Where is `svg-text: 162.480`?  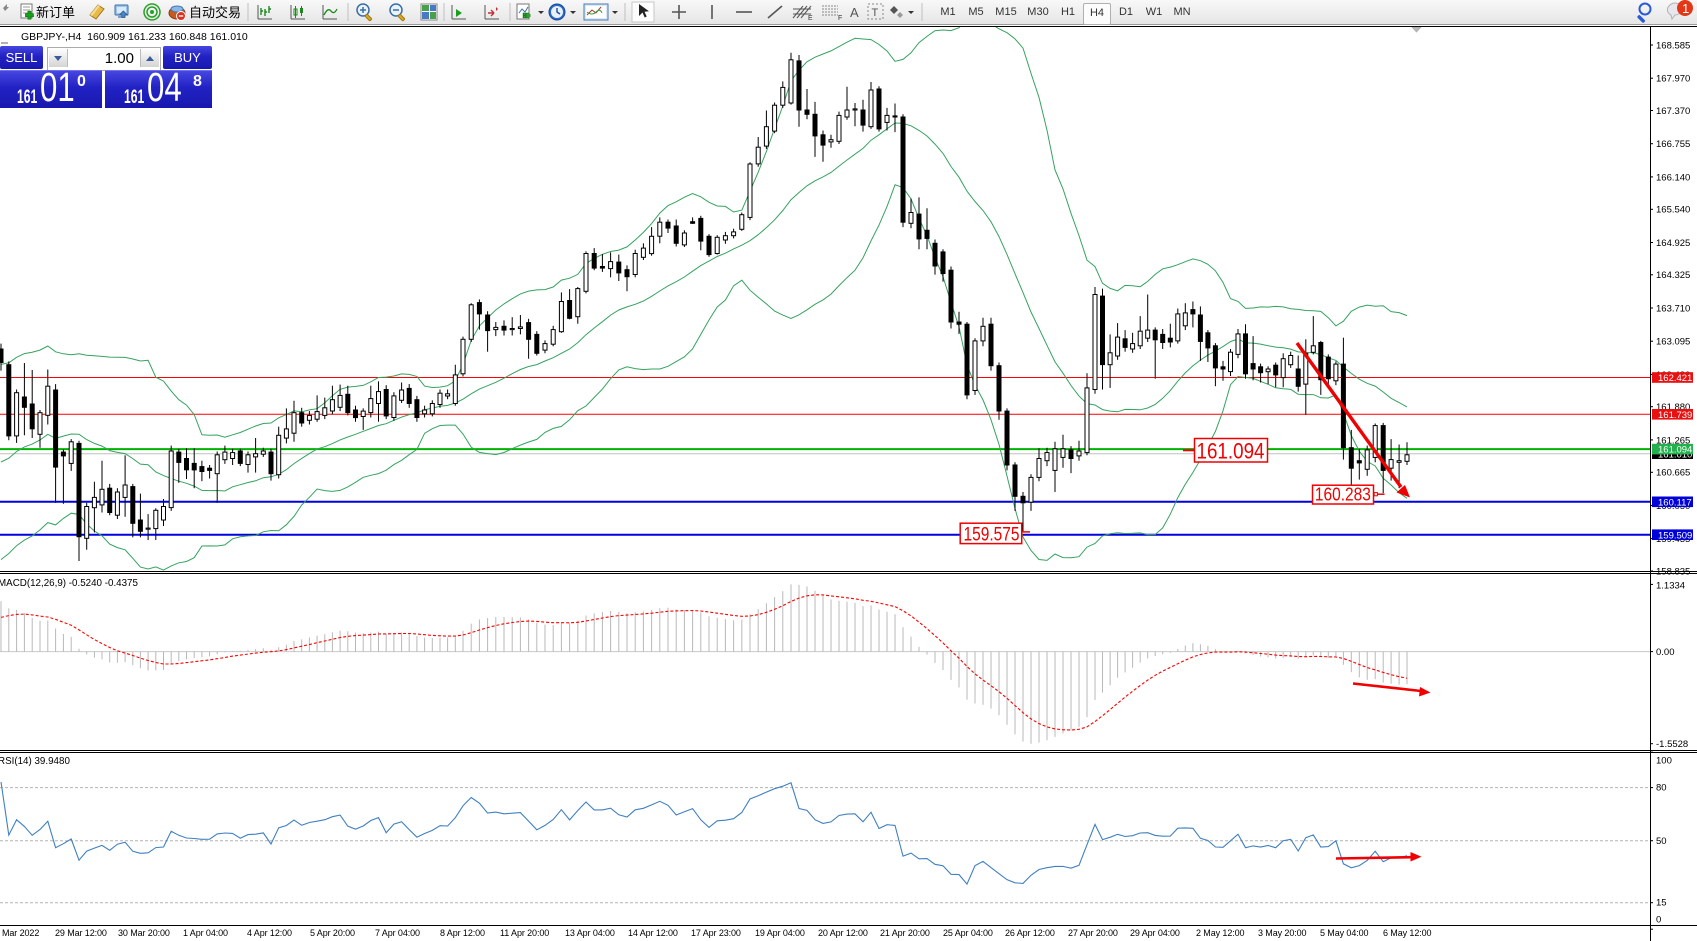 svg-text: 162.480 is located at coordinates (1673, 375).